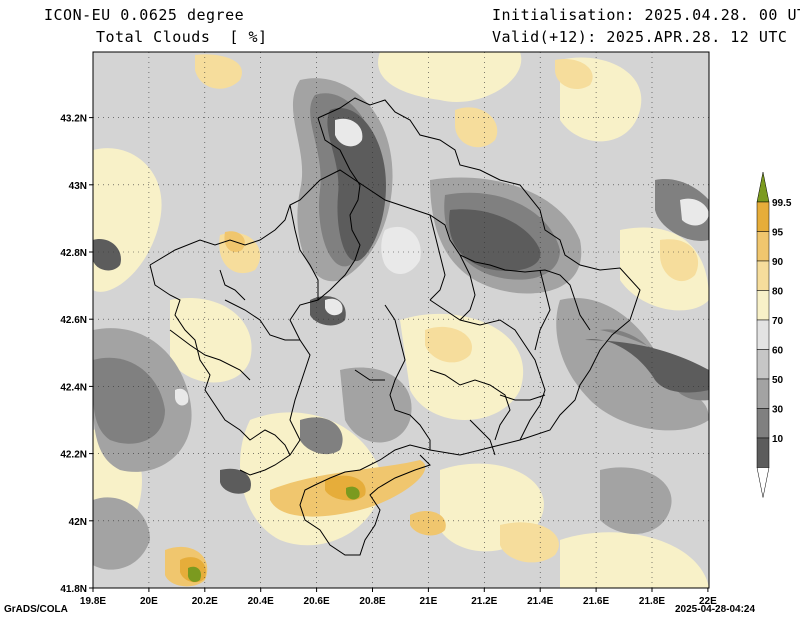 Image resolution: width=800 pixels, height=618 pixels. I want to click on footer-software: GrADS/COLA, so click(36, 609).